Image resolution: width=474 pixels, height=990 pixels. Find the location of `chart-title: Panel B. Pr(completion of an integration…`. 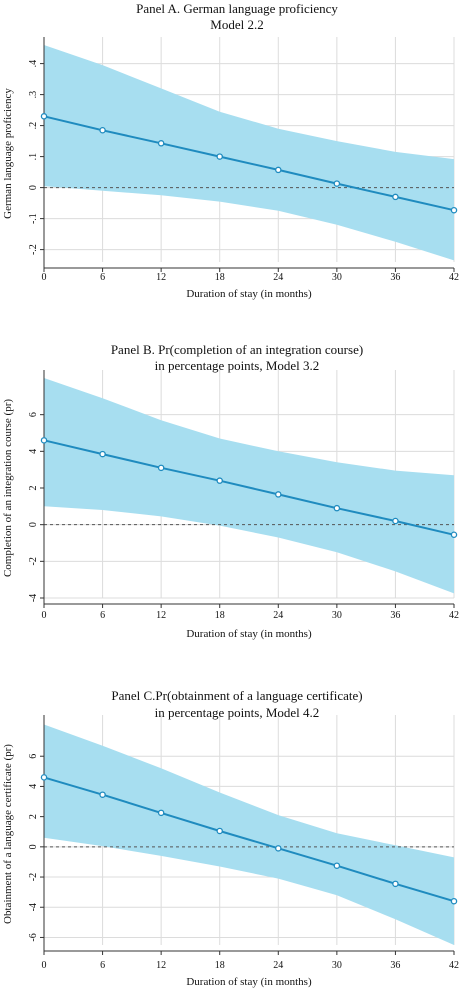

chart-title: Panel B. Pr(completion of an integration… is located at coordinates (237, 349).